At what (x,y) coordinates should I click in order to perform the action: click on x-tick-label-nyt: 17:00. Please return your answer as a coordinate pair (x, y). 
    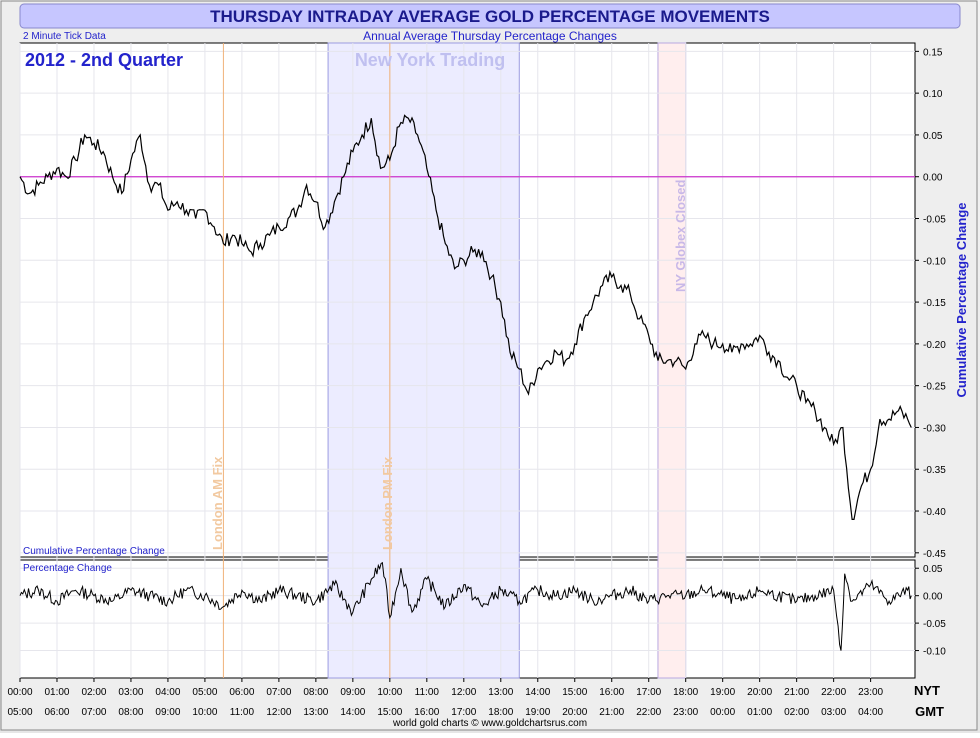
    Looking at the image, I should click on (648, 692).